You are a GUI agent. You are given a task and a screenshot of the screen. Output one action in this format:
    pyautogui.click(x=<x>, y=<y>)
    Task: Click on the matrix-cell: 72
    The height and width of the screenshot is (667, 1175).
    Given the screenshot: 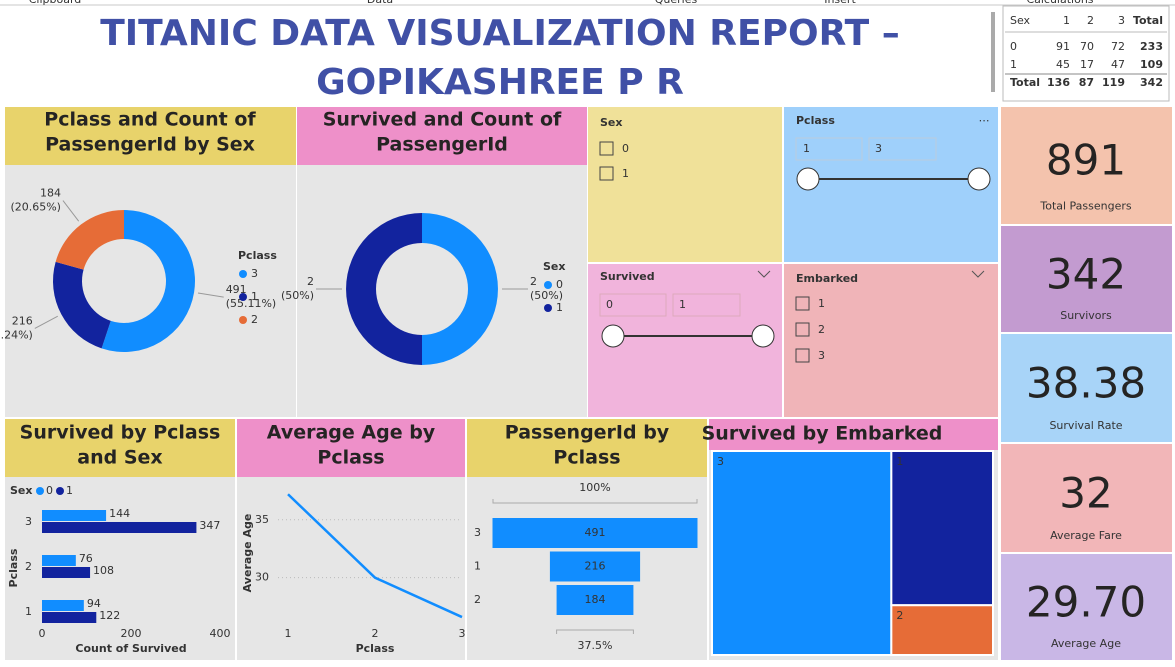 What is the action you would take?
    pyautogui.click(x=1118, y=46)
    